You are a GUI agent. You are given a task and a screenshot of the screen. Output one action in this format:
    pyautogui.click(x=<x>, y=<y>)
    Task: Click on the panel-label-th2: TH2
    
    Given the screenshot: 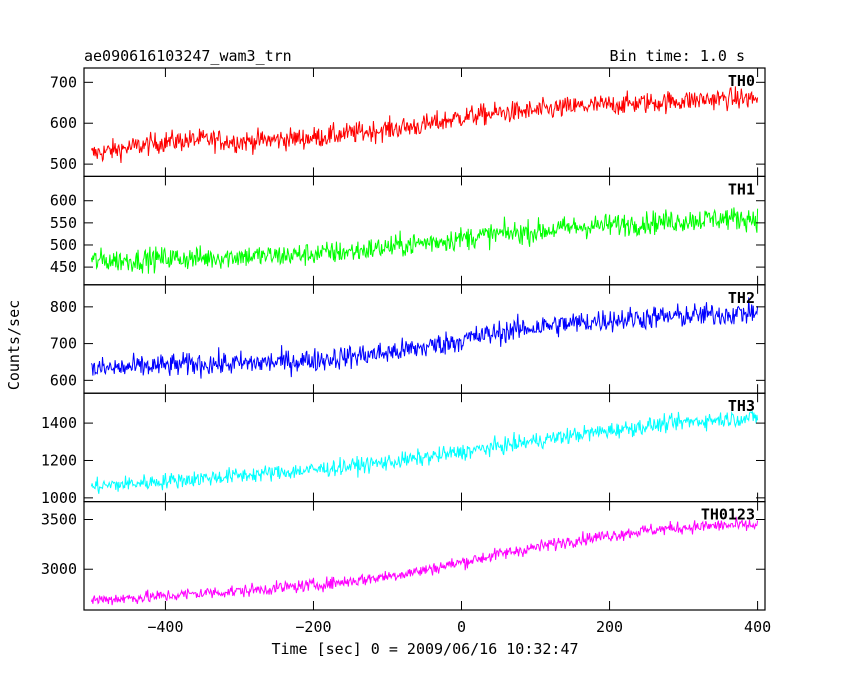 What is the action you would take?
    pyautogui.click(x=741, y=298)
    